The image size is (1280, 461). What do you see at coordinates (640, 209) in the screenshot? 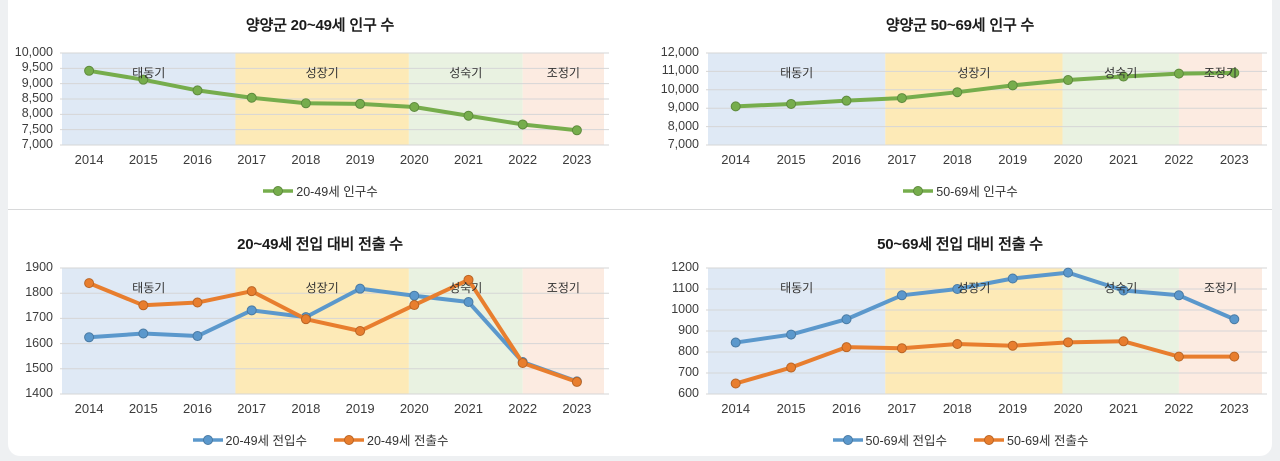
I see `row-divider` at bounding box center [640, 209].